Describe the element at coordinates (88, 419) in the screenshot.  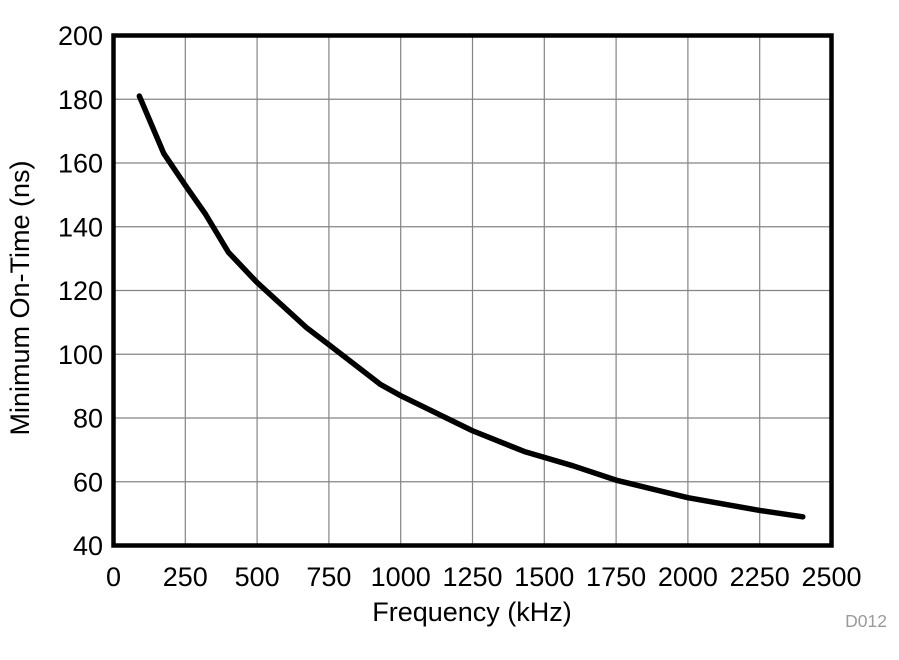
I see `y-tick-label: 80` at that location.